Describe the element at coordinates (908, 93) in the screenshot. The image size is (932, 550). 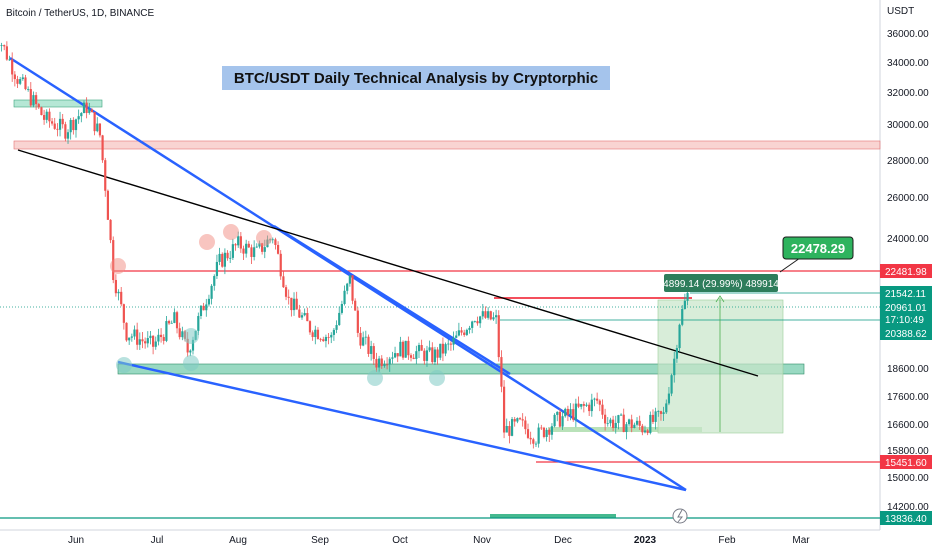
I see `y-tick: 32000.00` at that location.